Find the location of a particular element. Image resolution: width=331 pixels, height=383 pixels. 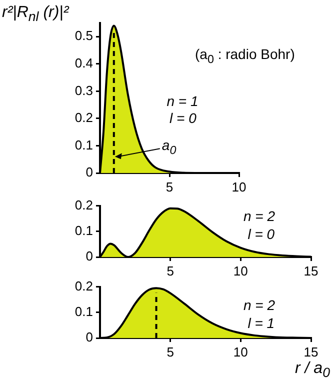

annotation: a$_{0}$ is located at coordinates (169, 146).